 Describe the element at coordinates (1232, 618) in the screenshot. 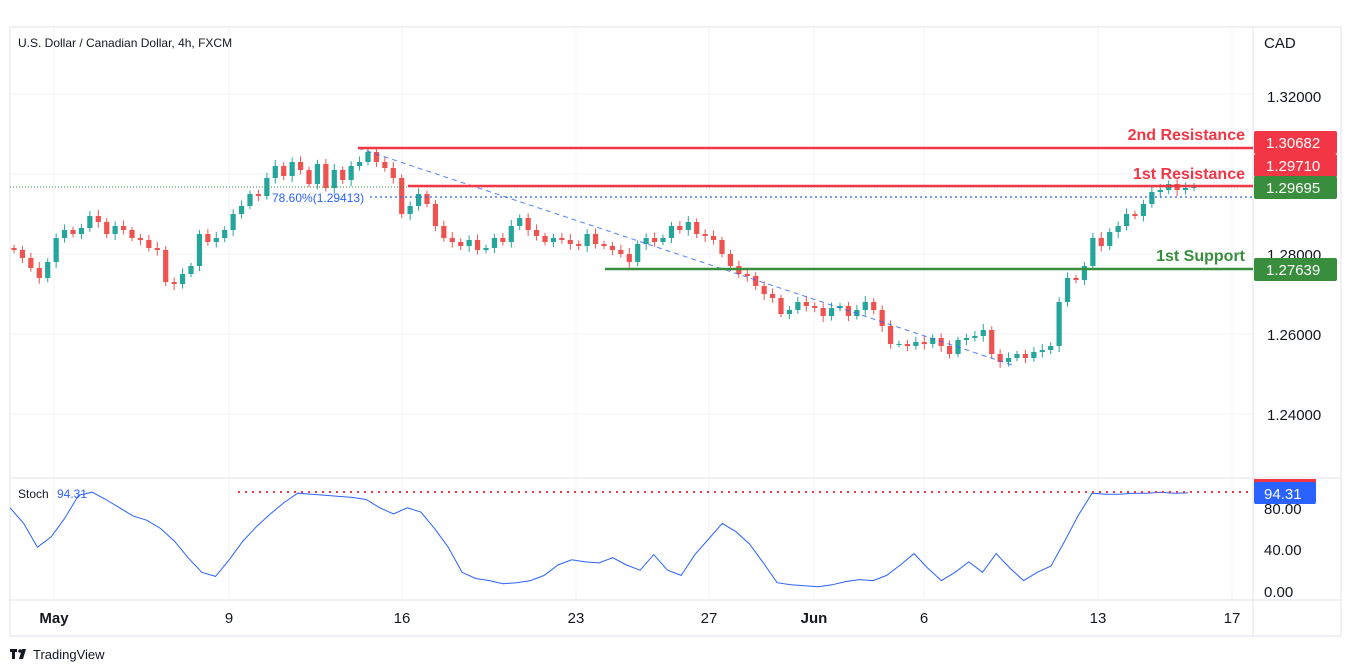

I see `time-label: 17` at that location.